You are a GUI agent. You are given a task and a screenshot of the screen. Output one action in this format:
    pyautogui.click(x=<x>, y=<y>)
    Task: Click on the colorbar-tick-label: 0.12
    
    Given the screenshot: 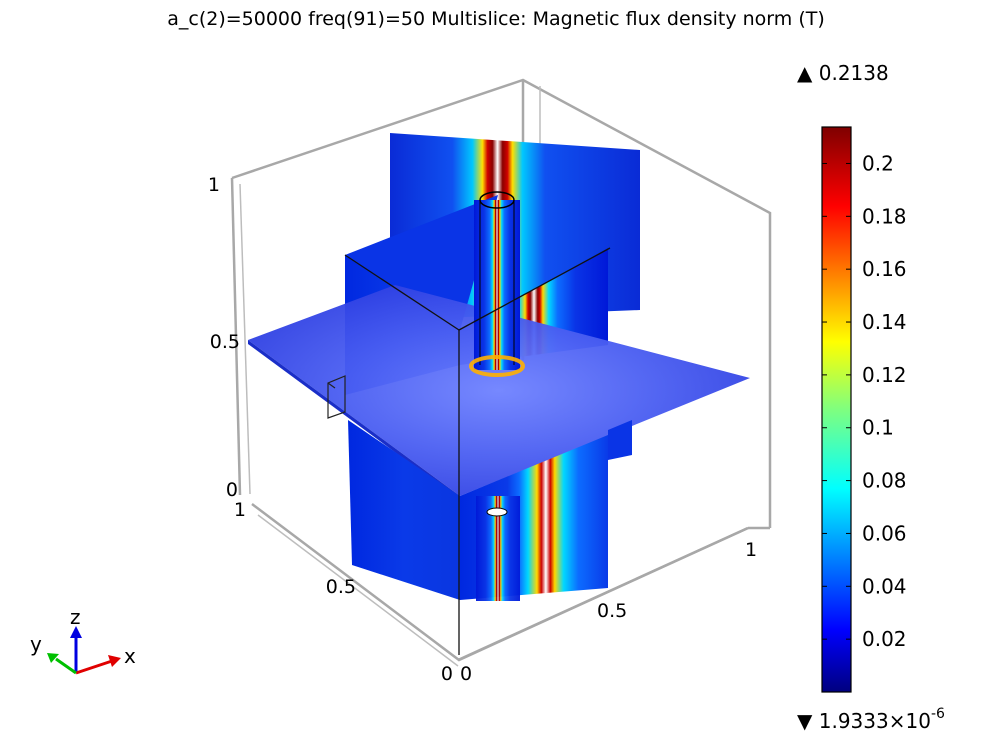 What is the action you would take?
    pyautogui.click(x=884, y=375)
    